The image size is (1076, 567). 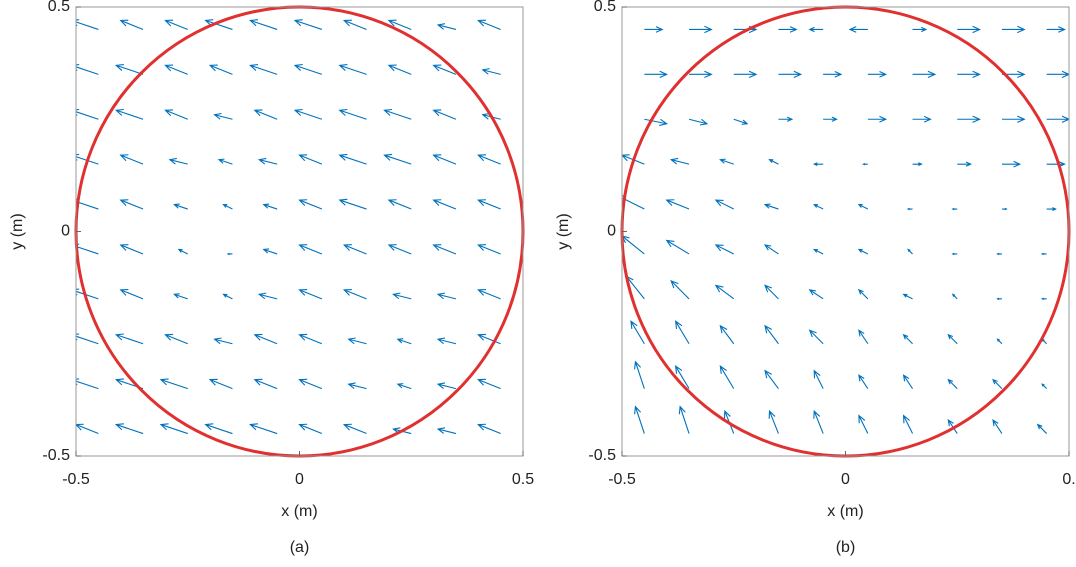 What do you see at coordinates (523, 479) in the screenshot?
I see `x-tick-label: 0.5` at bounding box center [523, 479].